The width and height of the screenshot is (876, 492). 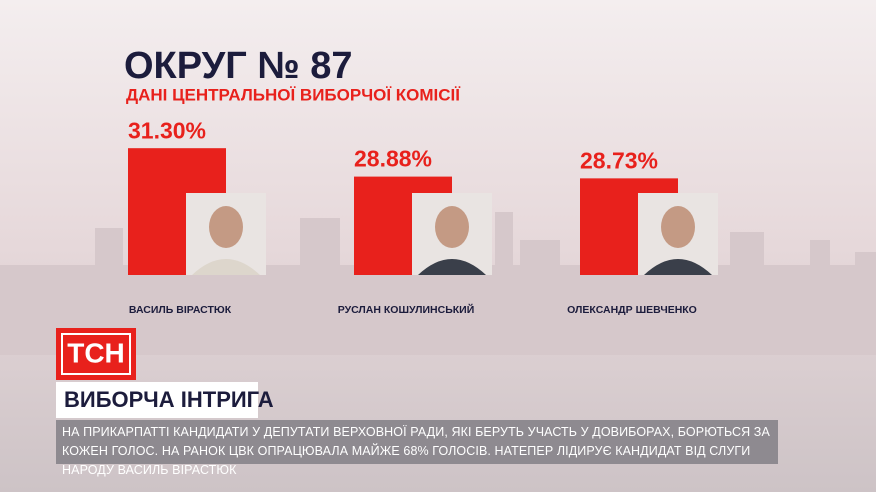 What do you see at coordinates (180, 310) in the screenshot?
I see `candidate-name: ВАСИЛЬ ВІРАСТЮК` at bounding box center [180, 310].